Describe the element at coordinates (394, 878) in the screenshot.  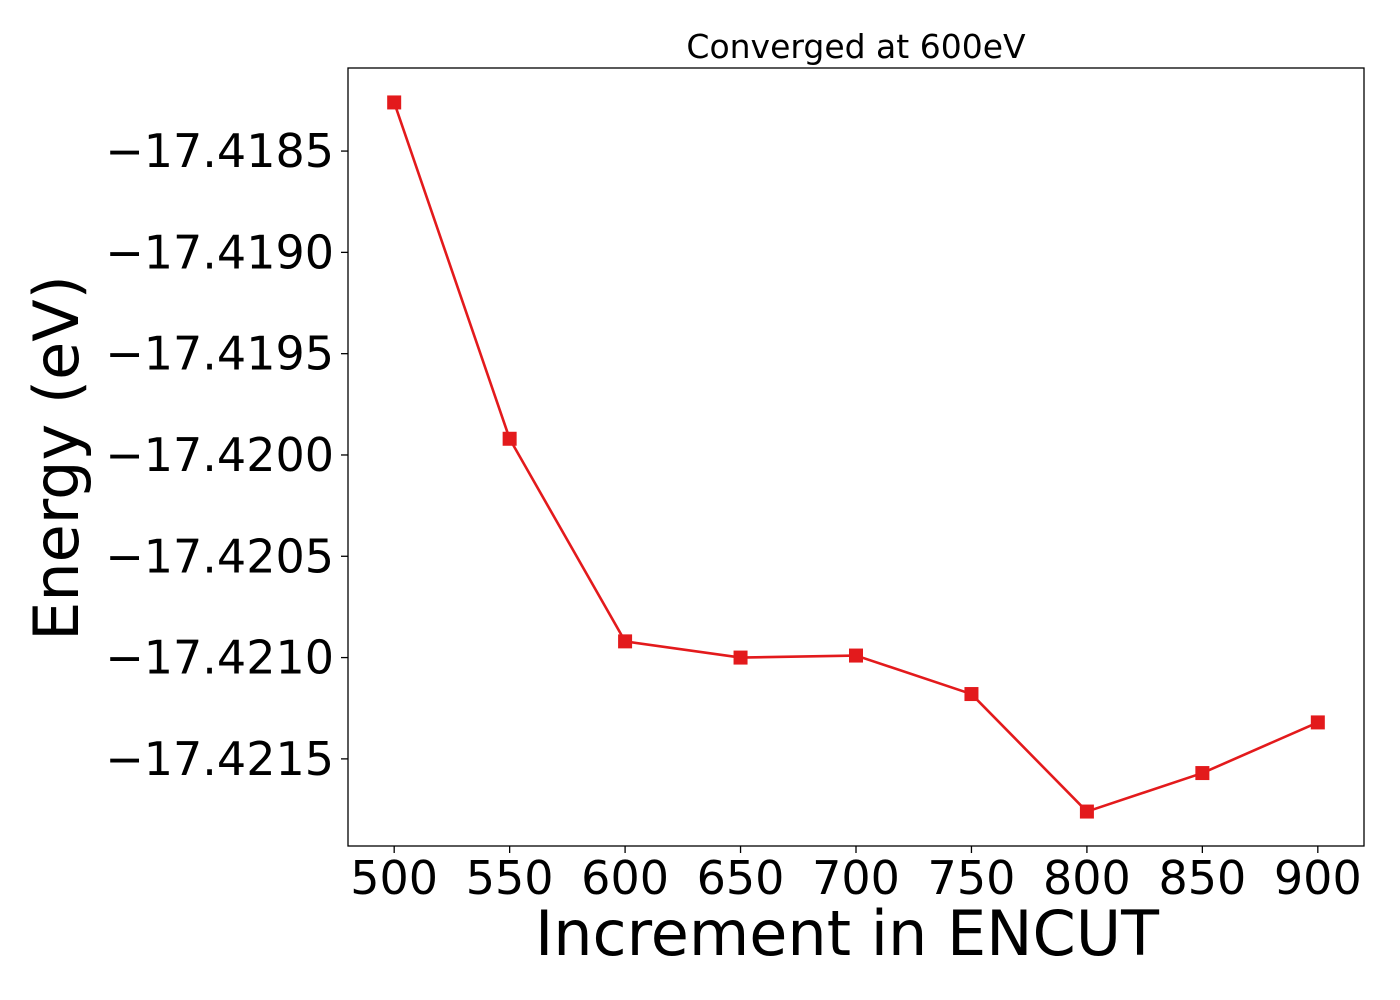
I see `x-tick-label: 500` at that location.